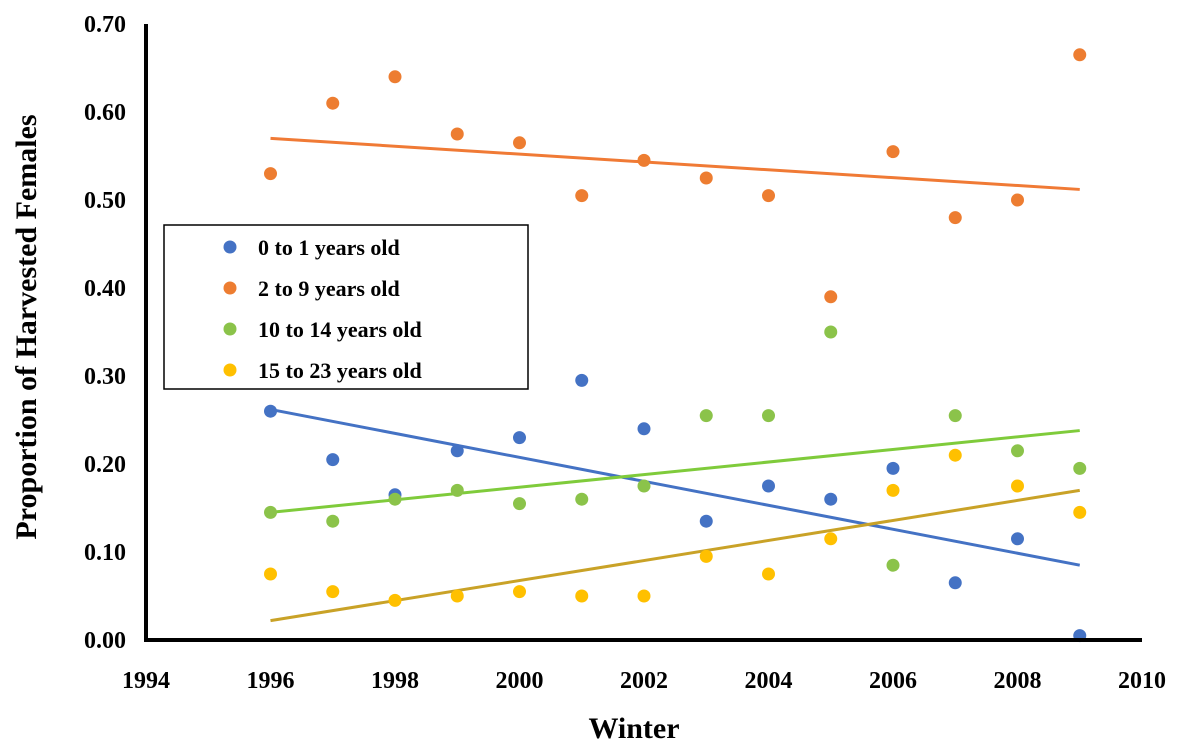  Describe the element at coordinates (105, 377) in the screenshot. I see `y-tick-label: 0.30` at that location.